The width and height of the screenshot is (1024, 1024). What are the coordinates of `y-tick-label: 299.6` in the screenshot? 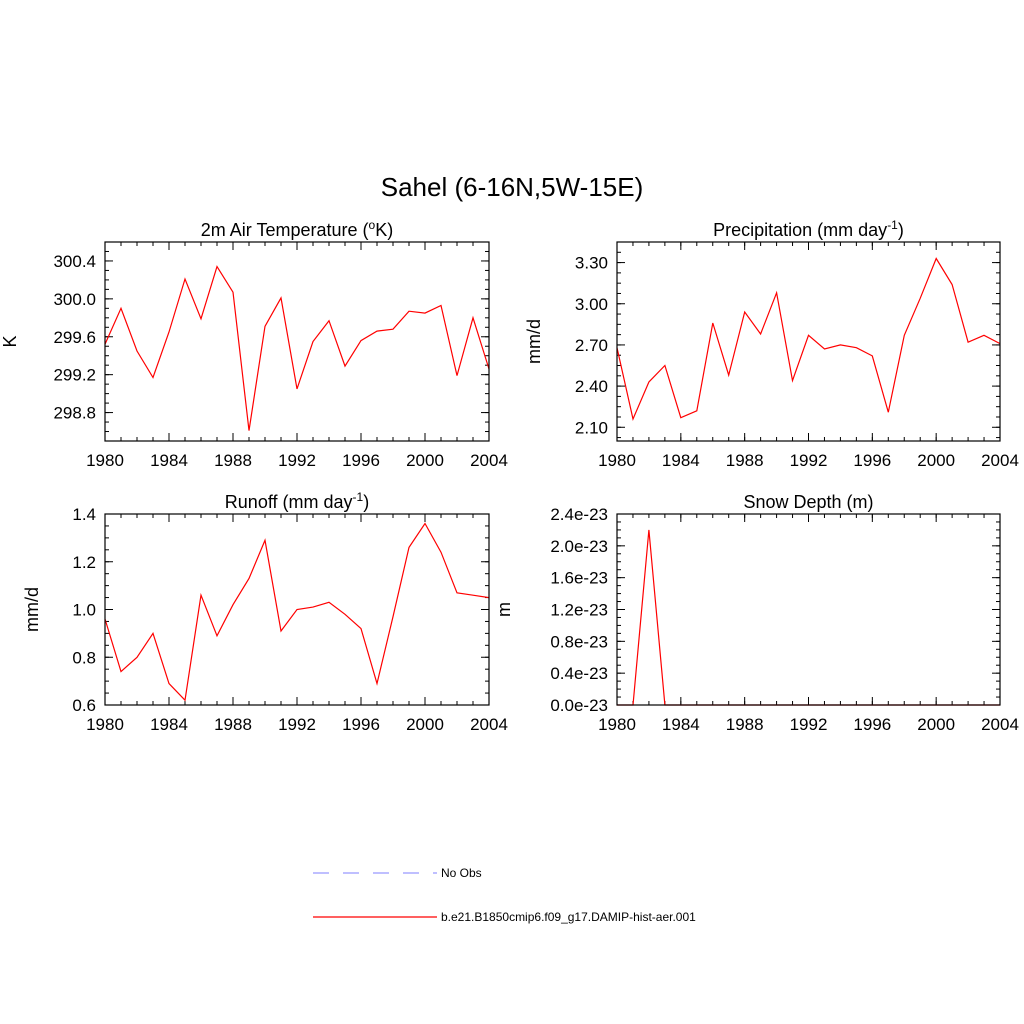 It's located at (74, 337).